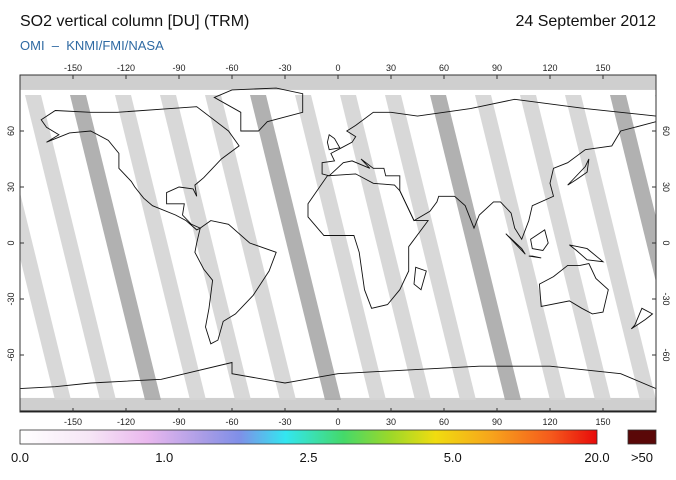 This screenshot has height=480, width=676. What do you see at coordinates (134, 21) in the screenshot?
I see `title: SO2 vertical column [DU] (TRM)` at bounding box center [134, 21].